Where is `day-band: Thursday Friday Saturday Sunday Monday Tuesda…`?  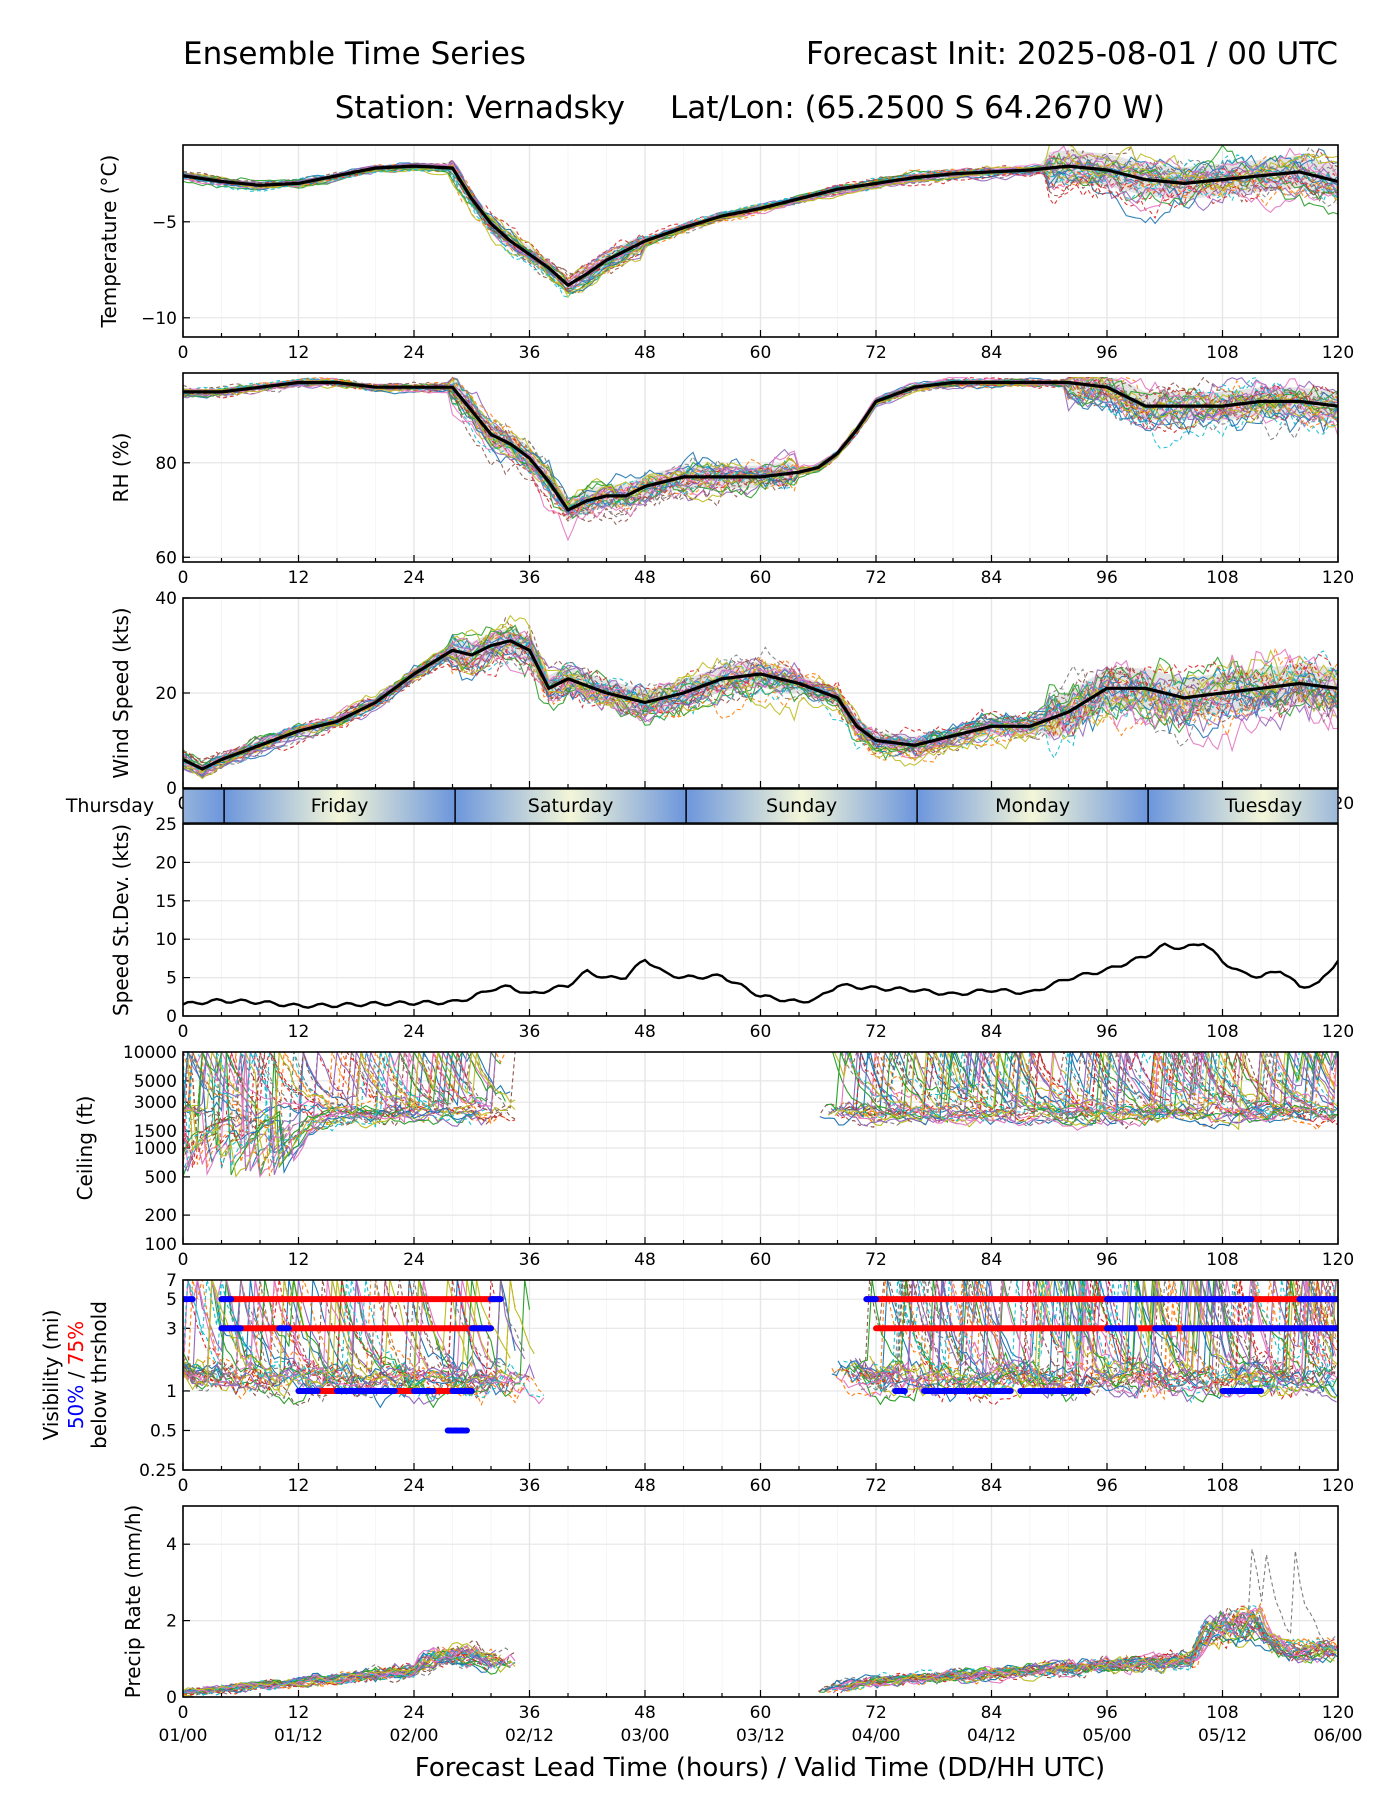 day-band: Thursday Friday Saturday Sunday Monday Tuesda… is located at coordinates (702, 806).